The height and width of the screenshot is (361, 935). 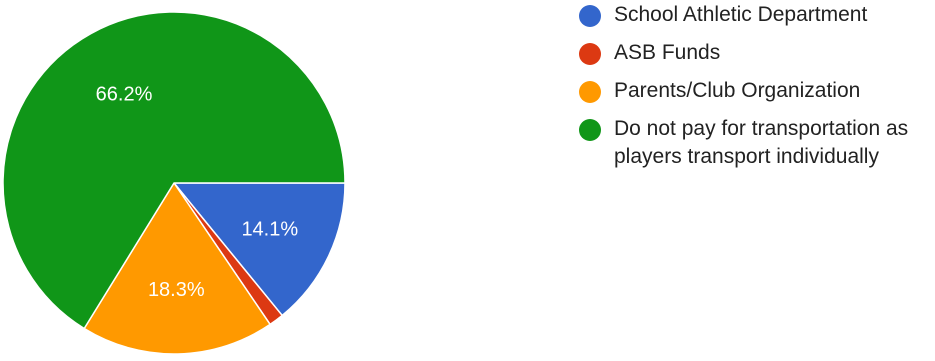 What do you see at coordinates (667, 52) in the screenshot?
I see `legend-label: ASB Funds` at bounding box center [667, 52].